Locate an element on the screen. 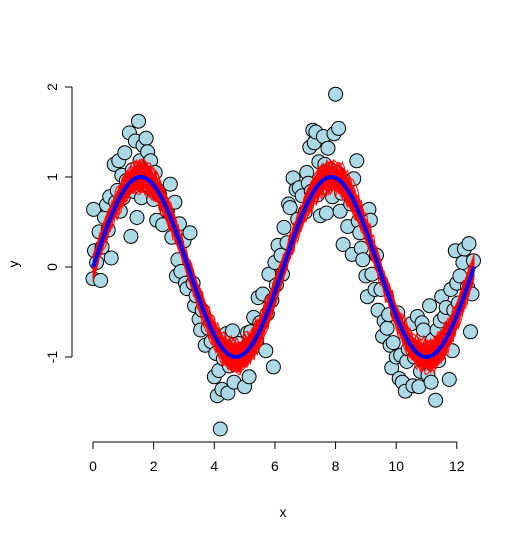  y-axis: -1 0 1 2 is located at coordinates (58, 223).